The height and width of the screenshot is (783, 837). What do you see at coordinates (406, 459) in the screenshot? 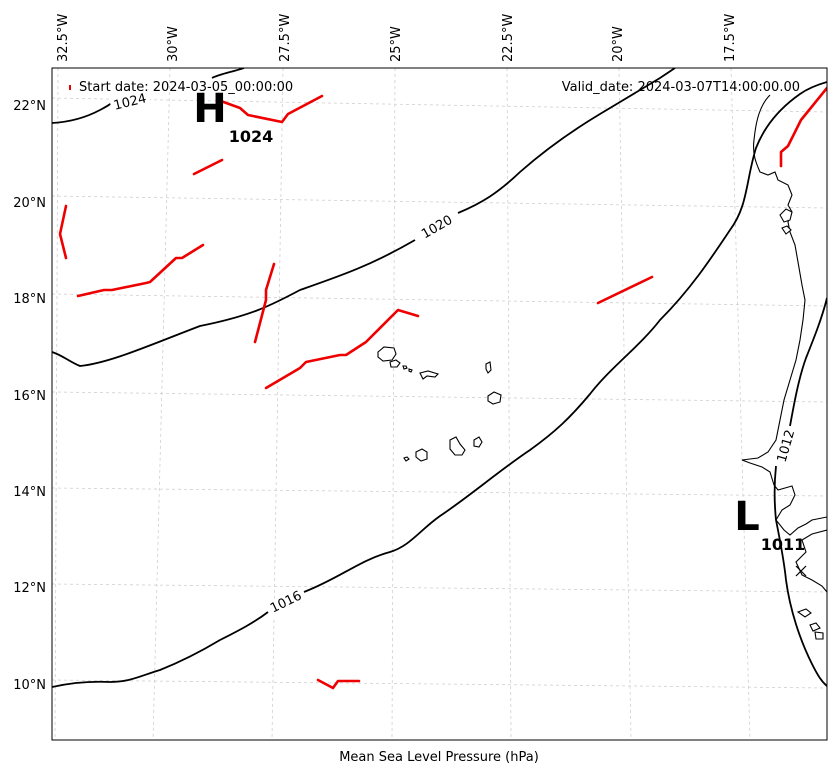
I see `island-brava` at bounding box center [406, 459].